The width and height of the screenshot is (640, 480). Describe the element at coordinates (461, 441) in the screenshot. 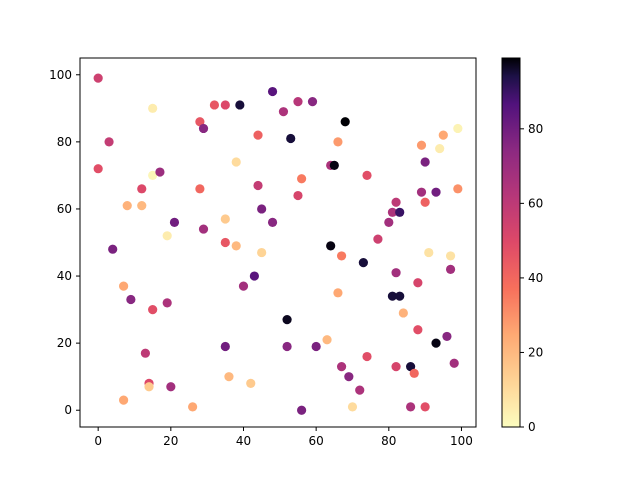

I see `x-tick-label-100: 100` at that location.